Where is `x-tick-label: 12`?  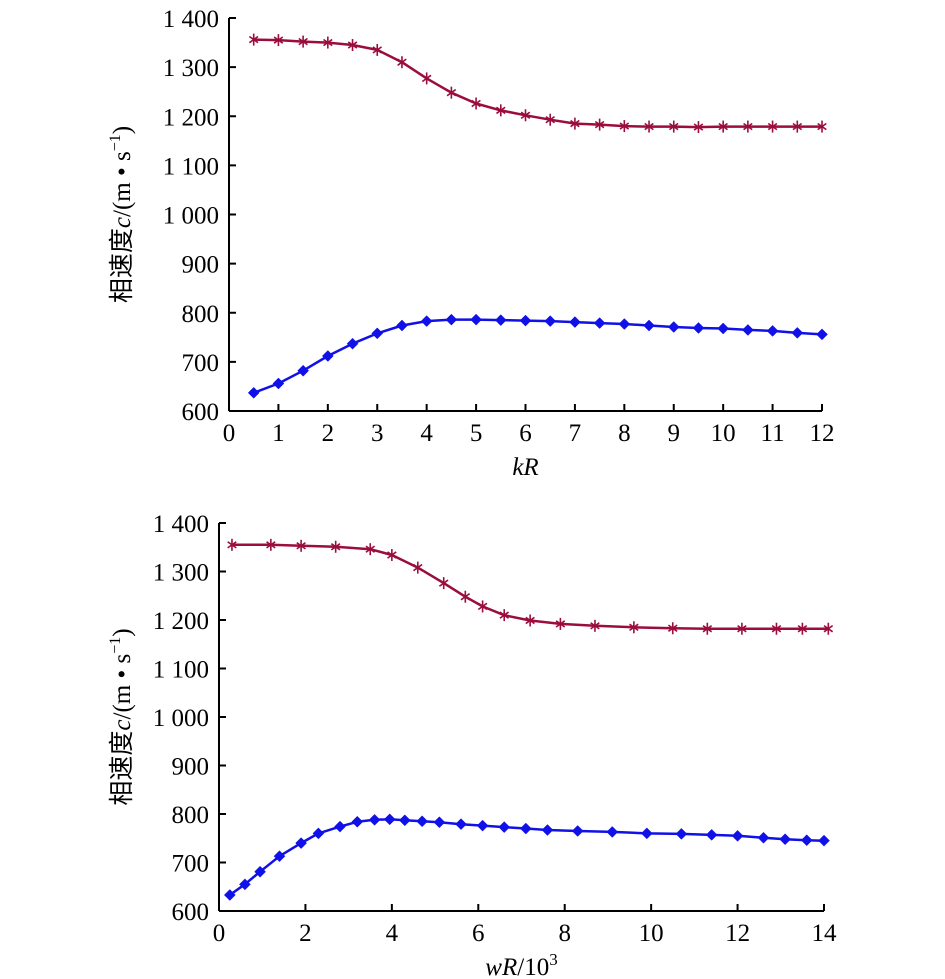
x-tick-label: 12 is located at coordinates (737, 933).